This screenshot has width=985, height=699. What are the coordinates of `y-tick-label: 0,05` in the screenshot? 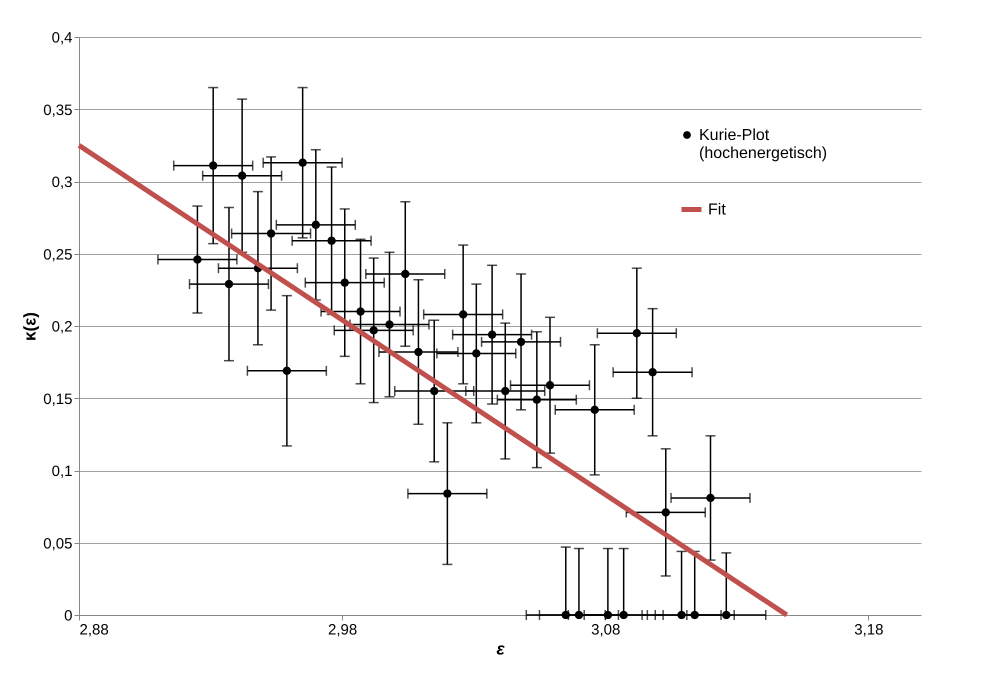 It's located at (57, 543).